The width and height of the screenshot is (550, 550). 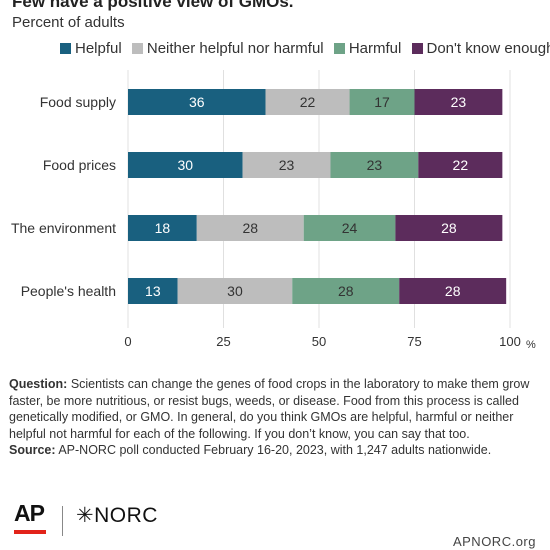 I want to click on x-tick-label: 25, so click(x=223, y=341).